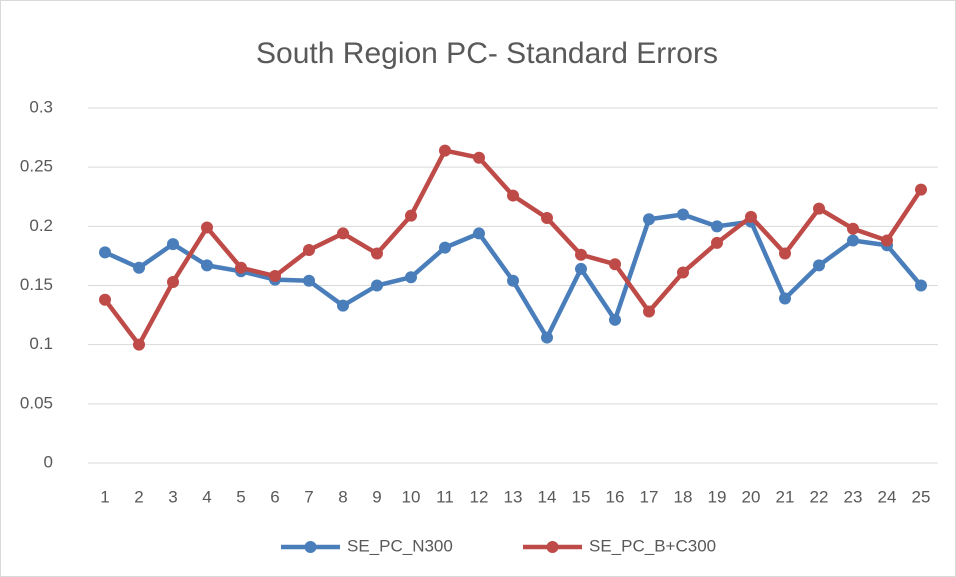 The height and width of the screenshot is (577, 956). I want to click on y-tick-label: 0, so click(48, 461).